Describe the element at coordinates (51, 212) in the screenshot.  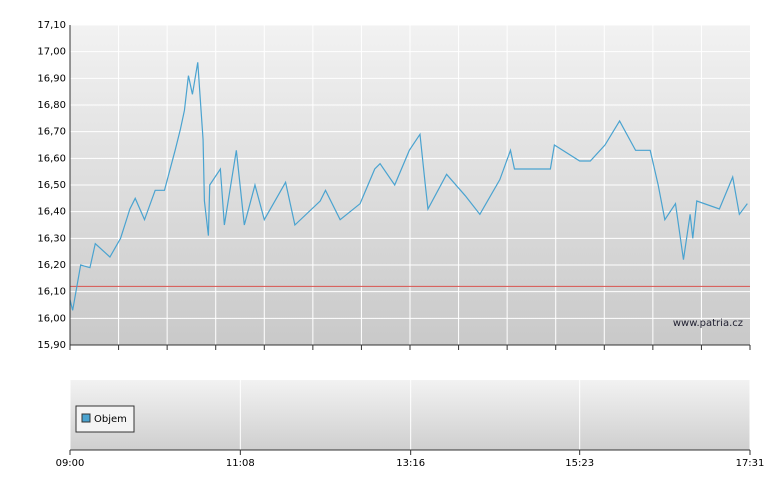
I see `y-tick-label: 16,40` at that location.